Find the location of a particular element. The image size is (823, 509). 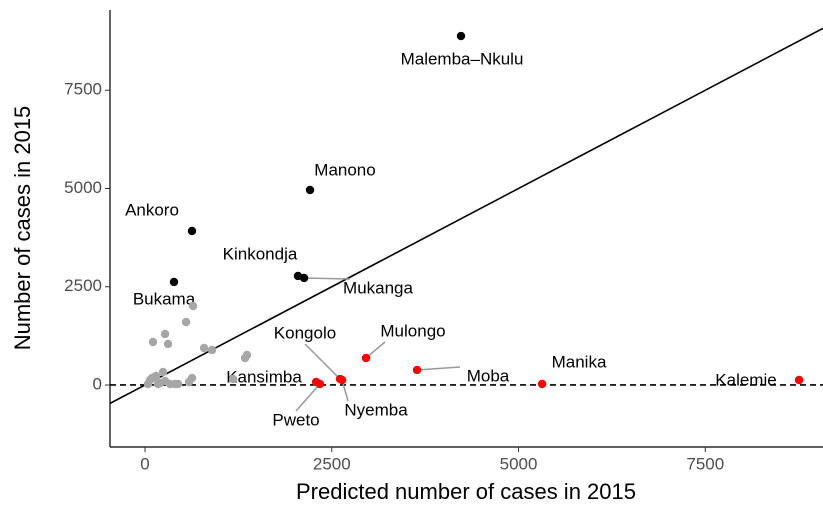

y-tick-label: 5000 is located at coordinates (83, 187).